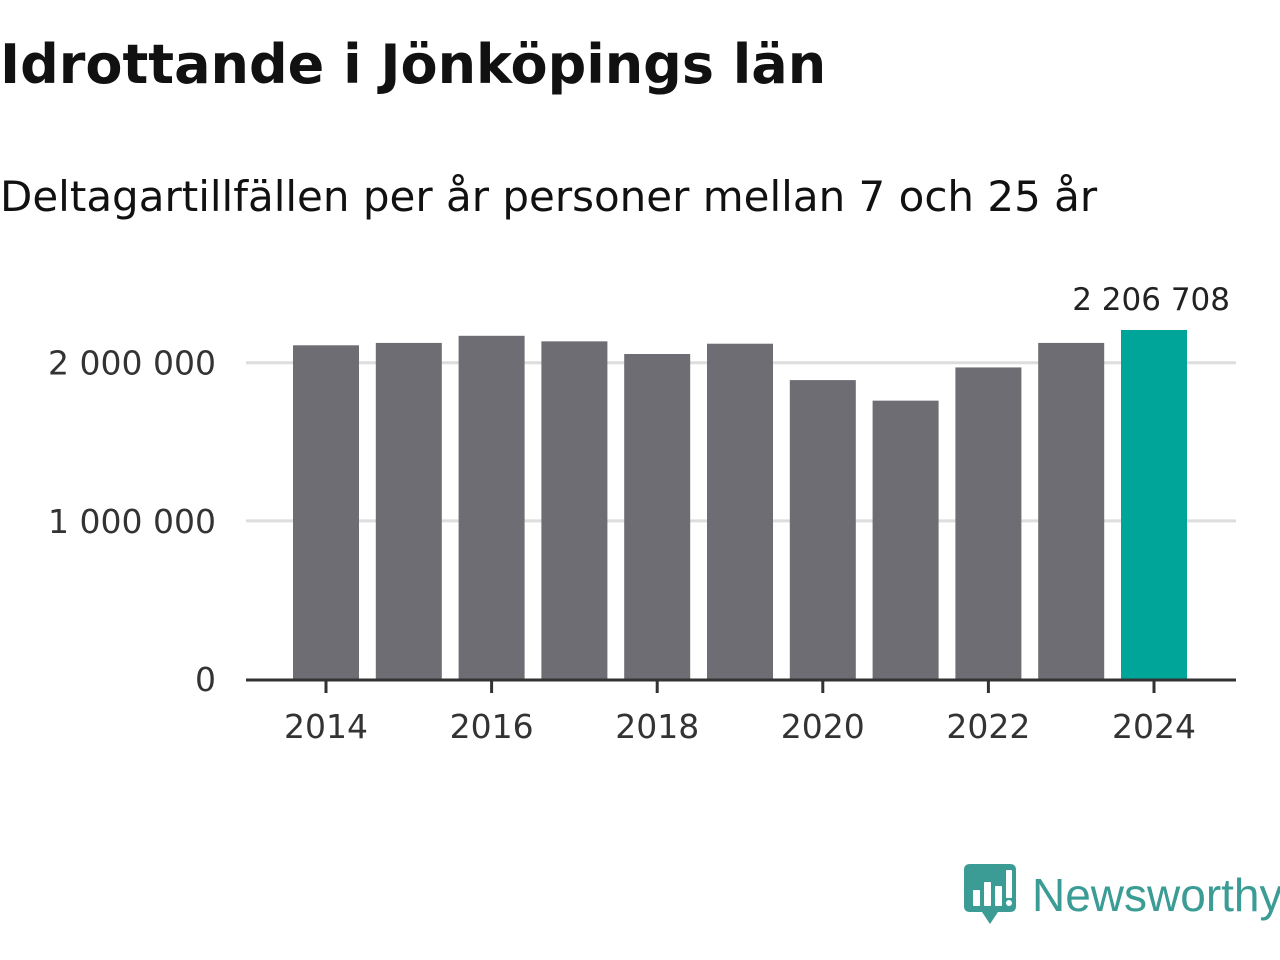 This screenshot has width=1280, height=960. Describe the element at coordinates (1151, 300) in the screenshot. I see `value-label: 2 206 708` at that location.